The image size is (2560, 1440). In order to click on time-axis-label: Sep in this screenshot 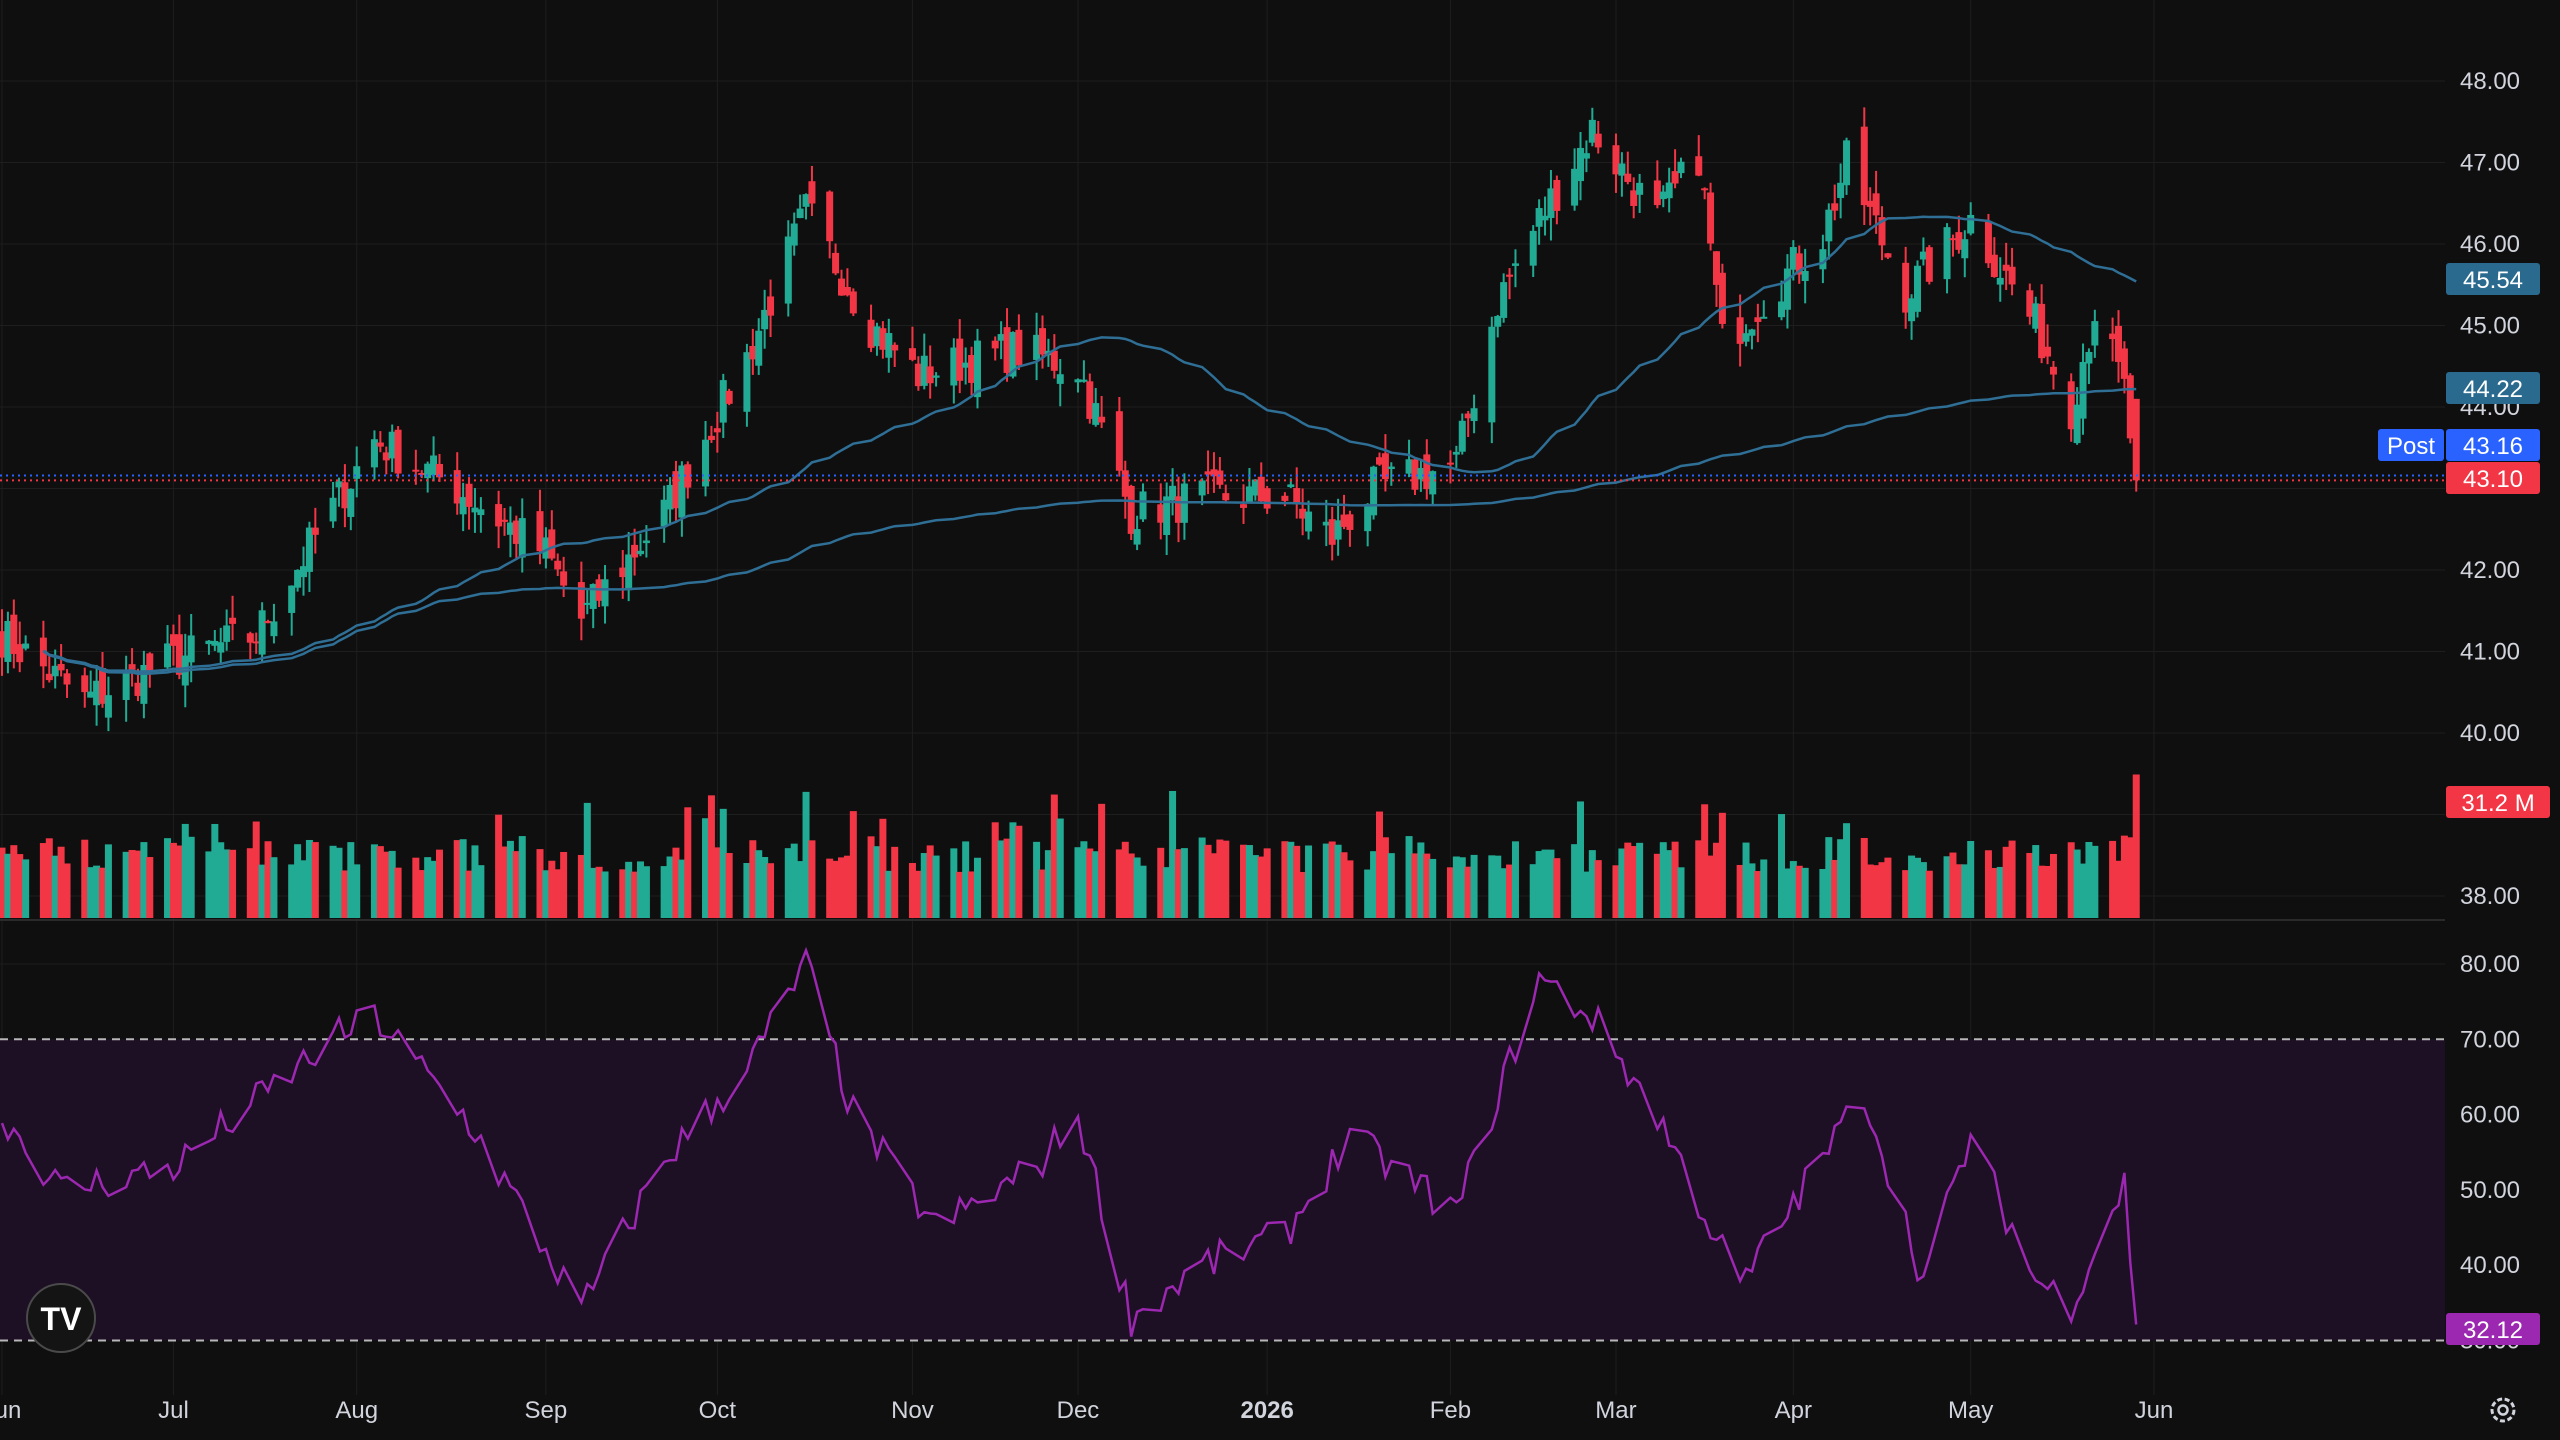, I will do `click(546, 1410)`.